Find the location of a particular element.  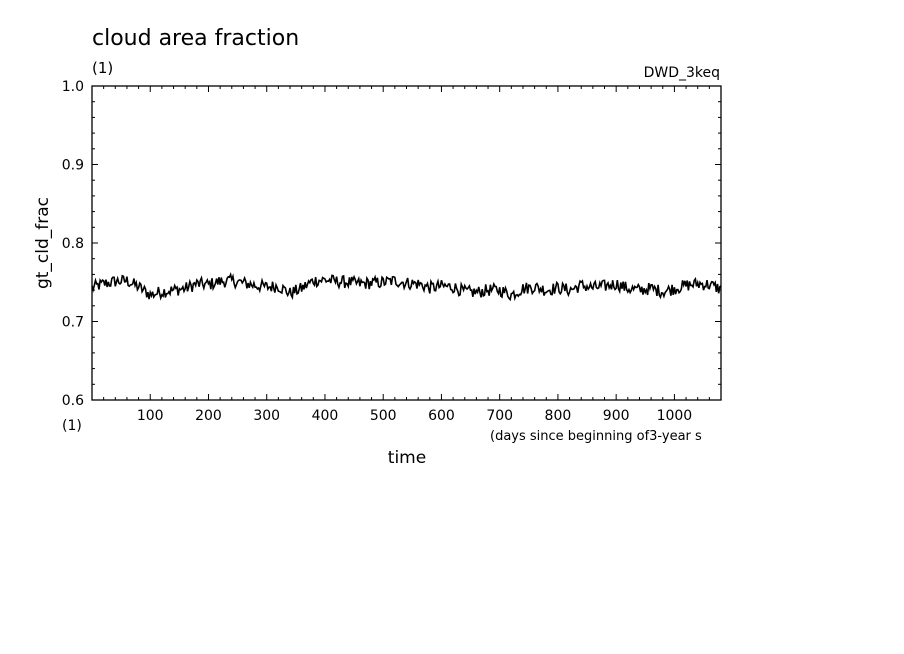

y-units-label: (1) is located at coordinates (102, 68).